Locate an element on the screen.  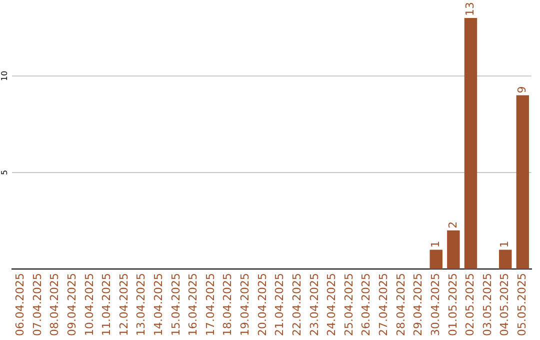
x-tick-label: 16.04.2025 is located at coordinates (193, 304).